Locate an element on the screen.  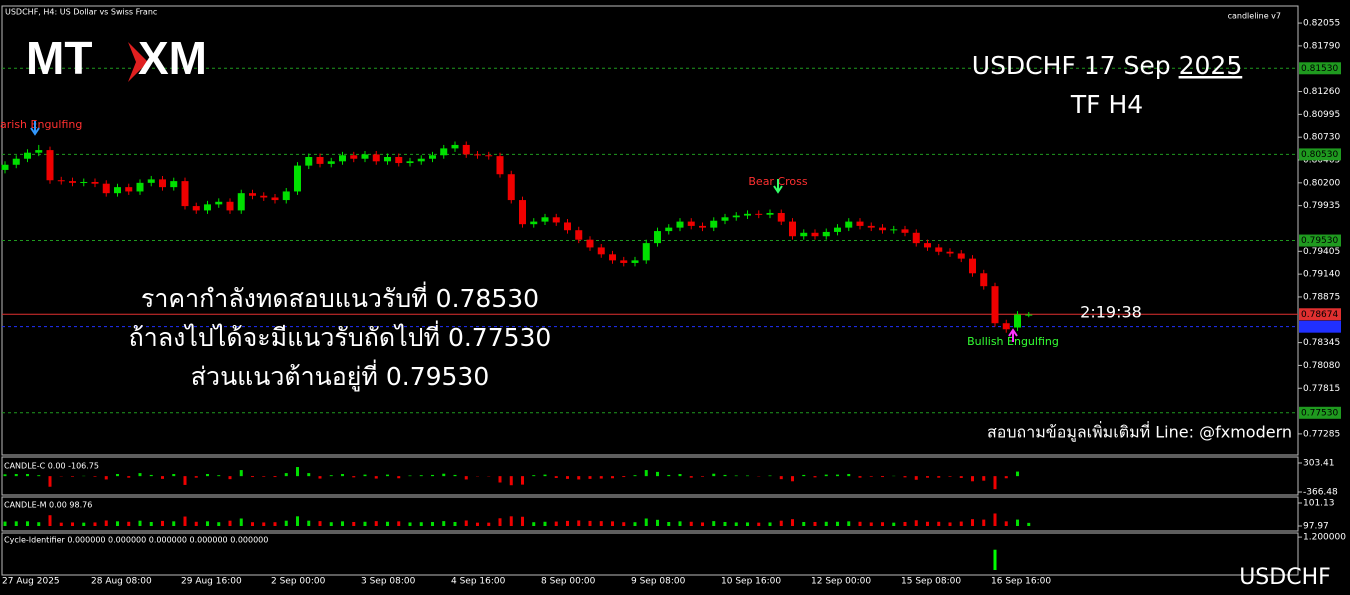
y-tick-label: 1.200000 is located at coordinates (1324, 538).